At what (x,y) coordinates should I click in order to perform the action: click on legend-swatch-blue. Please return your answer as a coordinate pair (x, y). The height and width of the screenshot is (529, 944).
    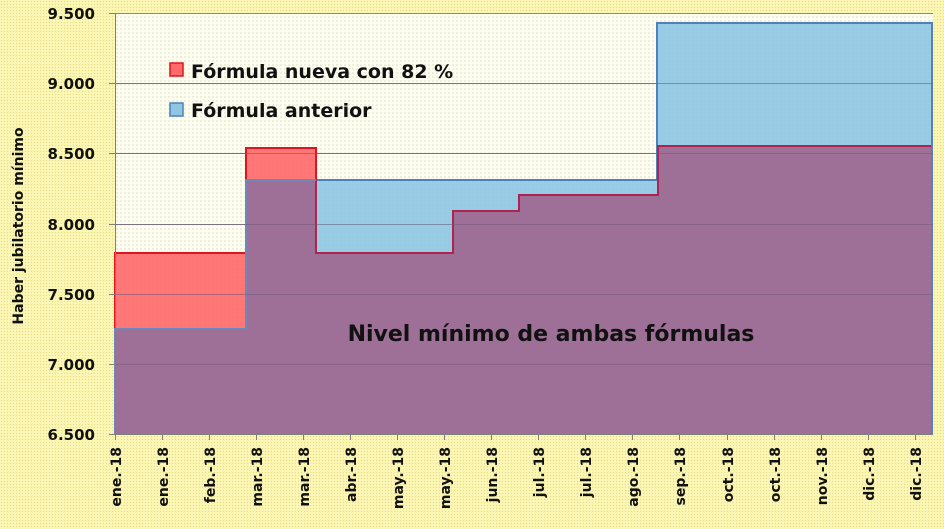
    Looking at the image, I should click on (176, 109).